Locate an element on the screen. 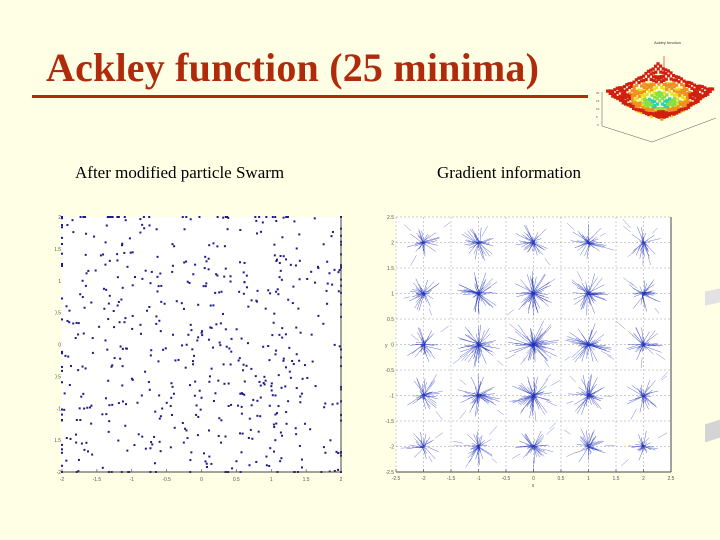 The height and width of the screenshot is (540, 720). decorative-shape-lower is located at coordinates (712, 431).